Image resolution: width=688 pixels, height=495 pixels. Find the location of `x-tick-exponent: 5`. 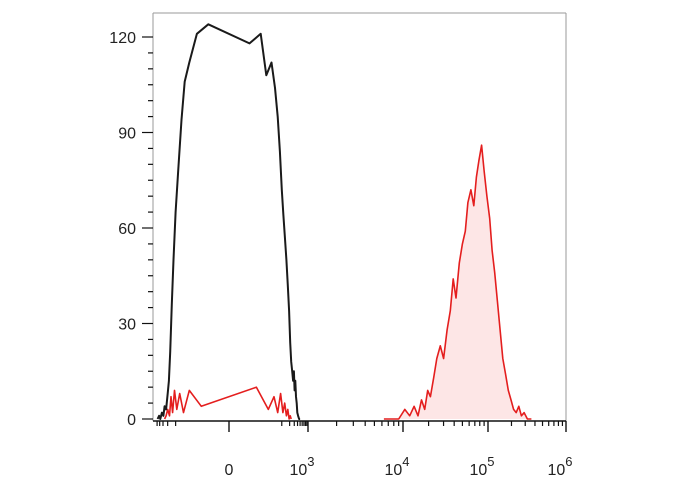

x-tick-exponent: 5 is located at coordinates (490, 461).